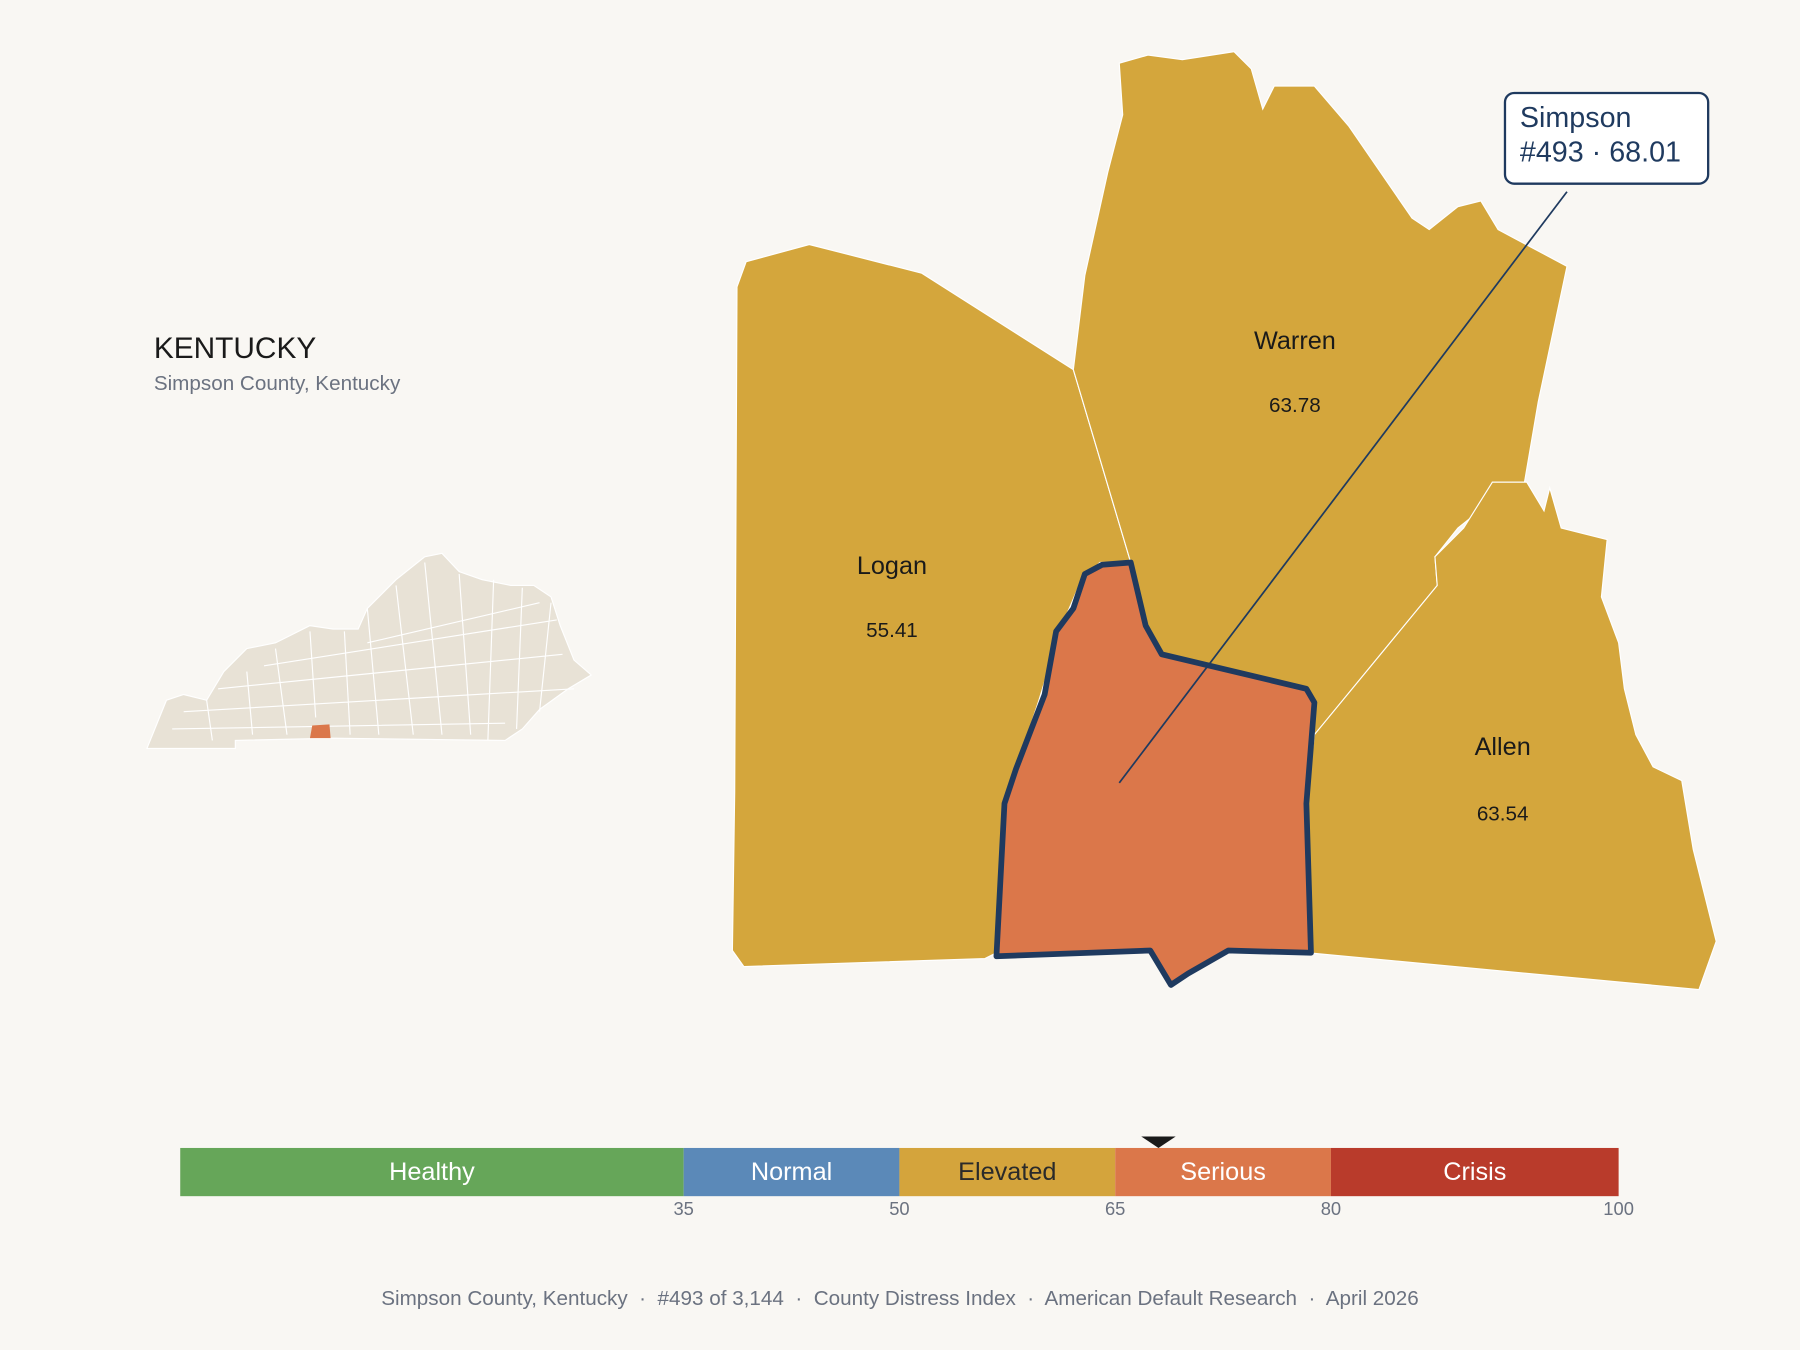 Image resolution: width=1800 pixels, height=1350 pixels. Describe the element at coordinates (892, 630) in the screenshot. I see `county-value: 55.41` at that location.